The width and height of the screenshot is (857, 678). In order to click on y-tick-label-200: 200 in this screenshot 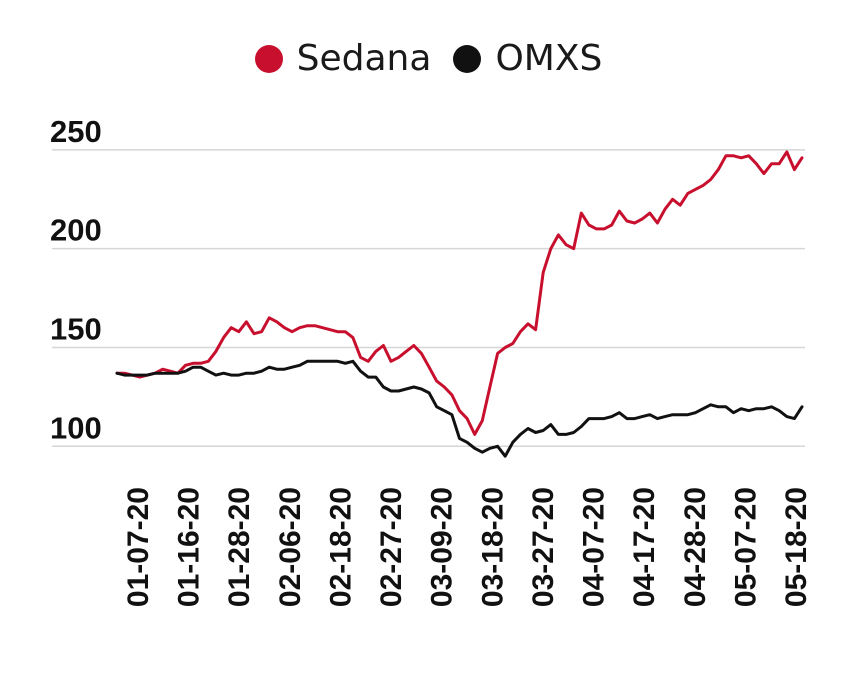, I will do `click(76, 230)`.